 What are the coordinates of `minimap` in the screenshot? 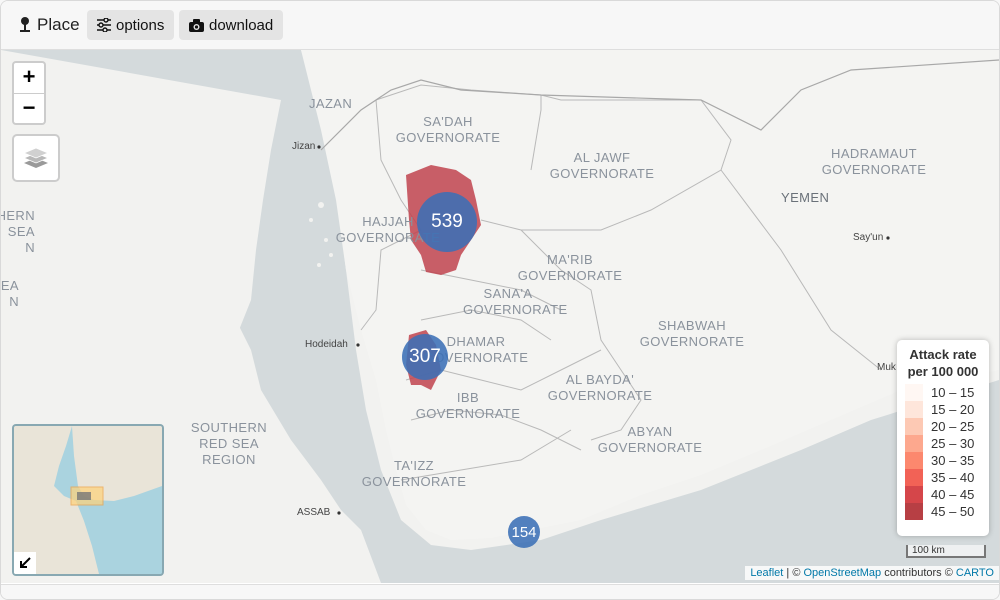 It's located at (88, 500).